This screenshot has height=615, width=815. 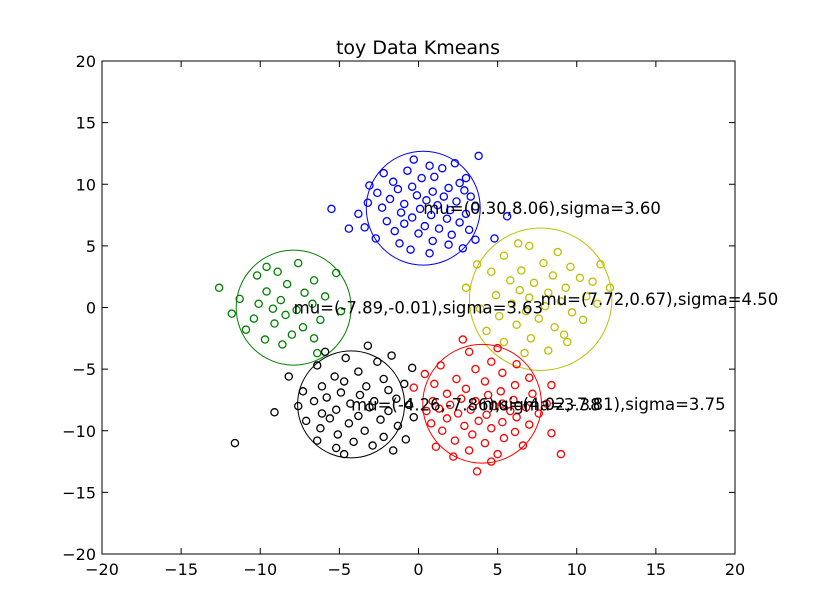 I want to click on y-tick-label: 20, so click(x=86, y=61).